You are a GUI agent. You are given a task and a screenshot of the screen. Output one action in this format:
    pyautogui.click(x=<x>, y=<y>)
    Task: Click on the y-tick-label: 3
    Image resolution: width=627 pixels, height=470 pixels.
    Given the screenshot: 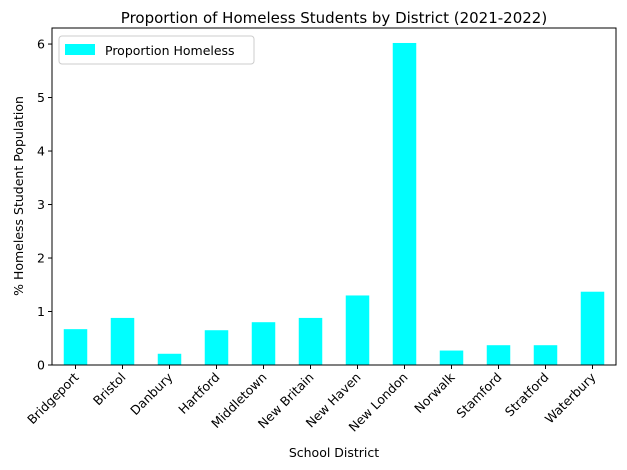 What is the action you would take?
    pyautogui.click(x=41, y=204)
    